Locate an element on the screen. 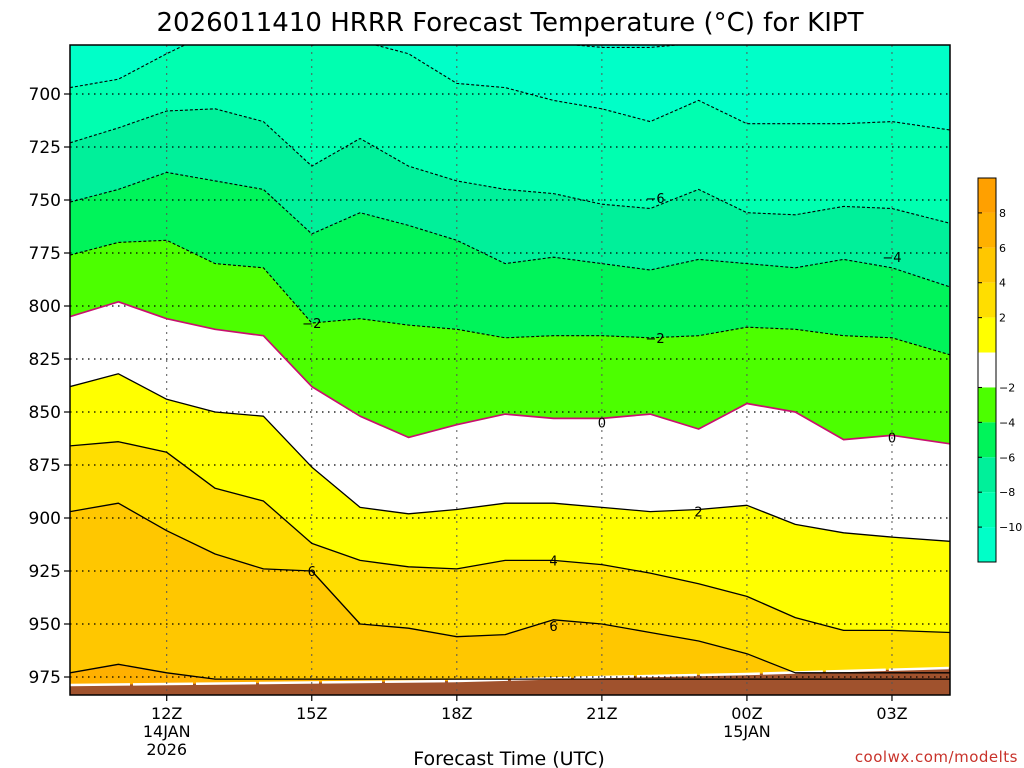 This screenshot has width=1024, height=768. x-tick-date: 14JAN is located at coordinates (167, 731).